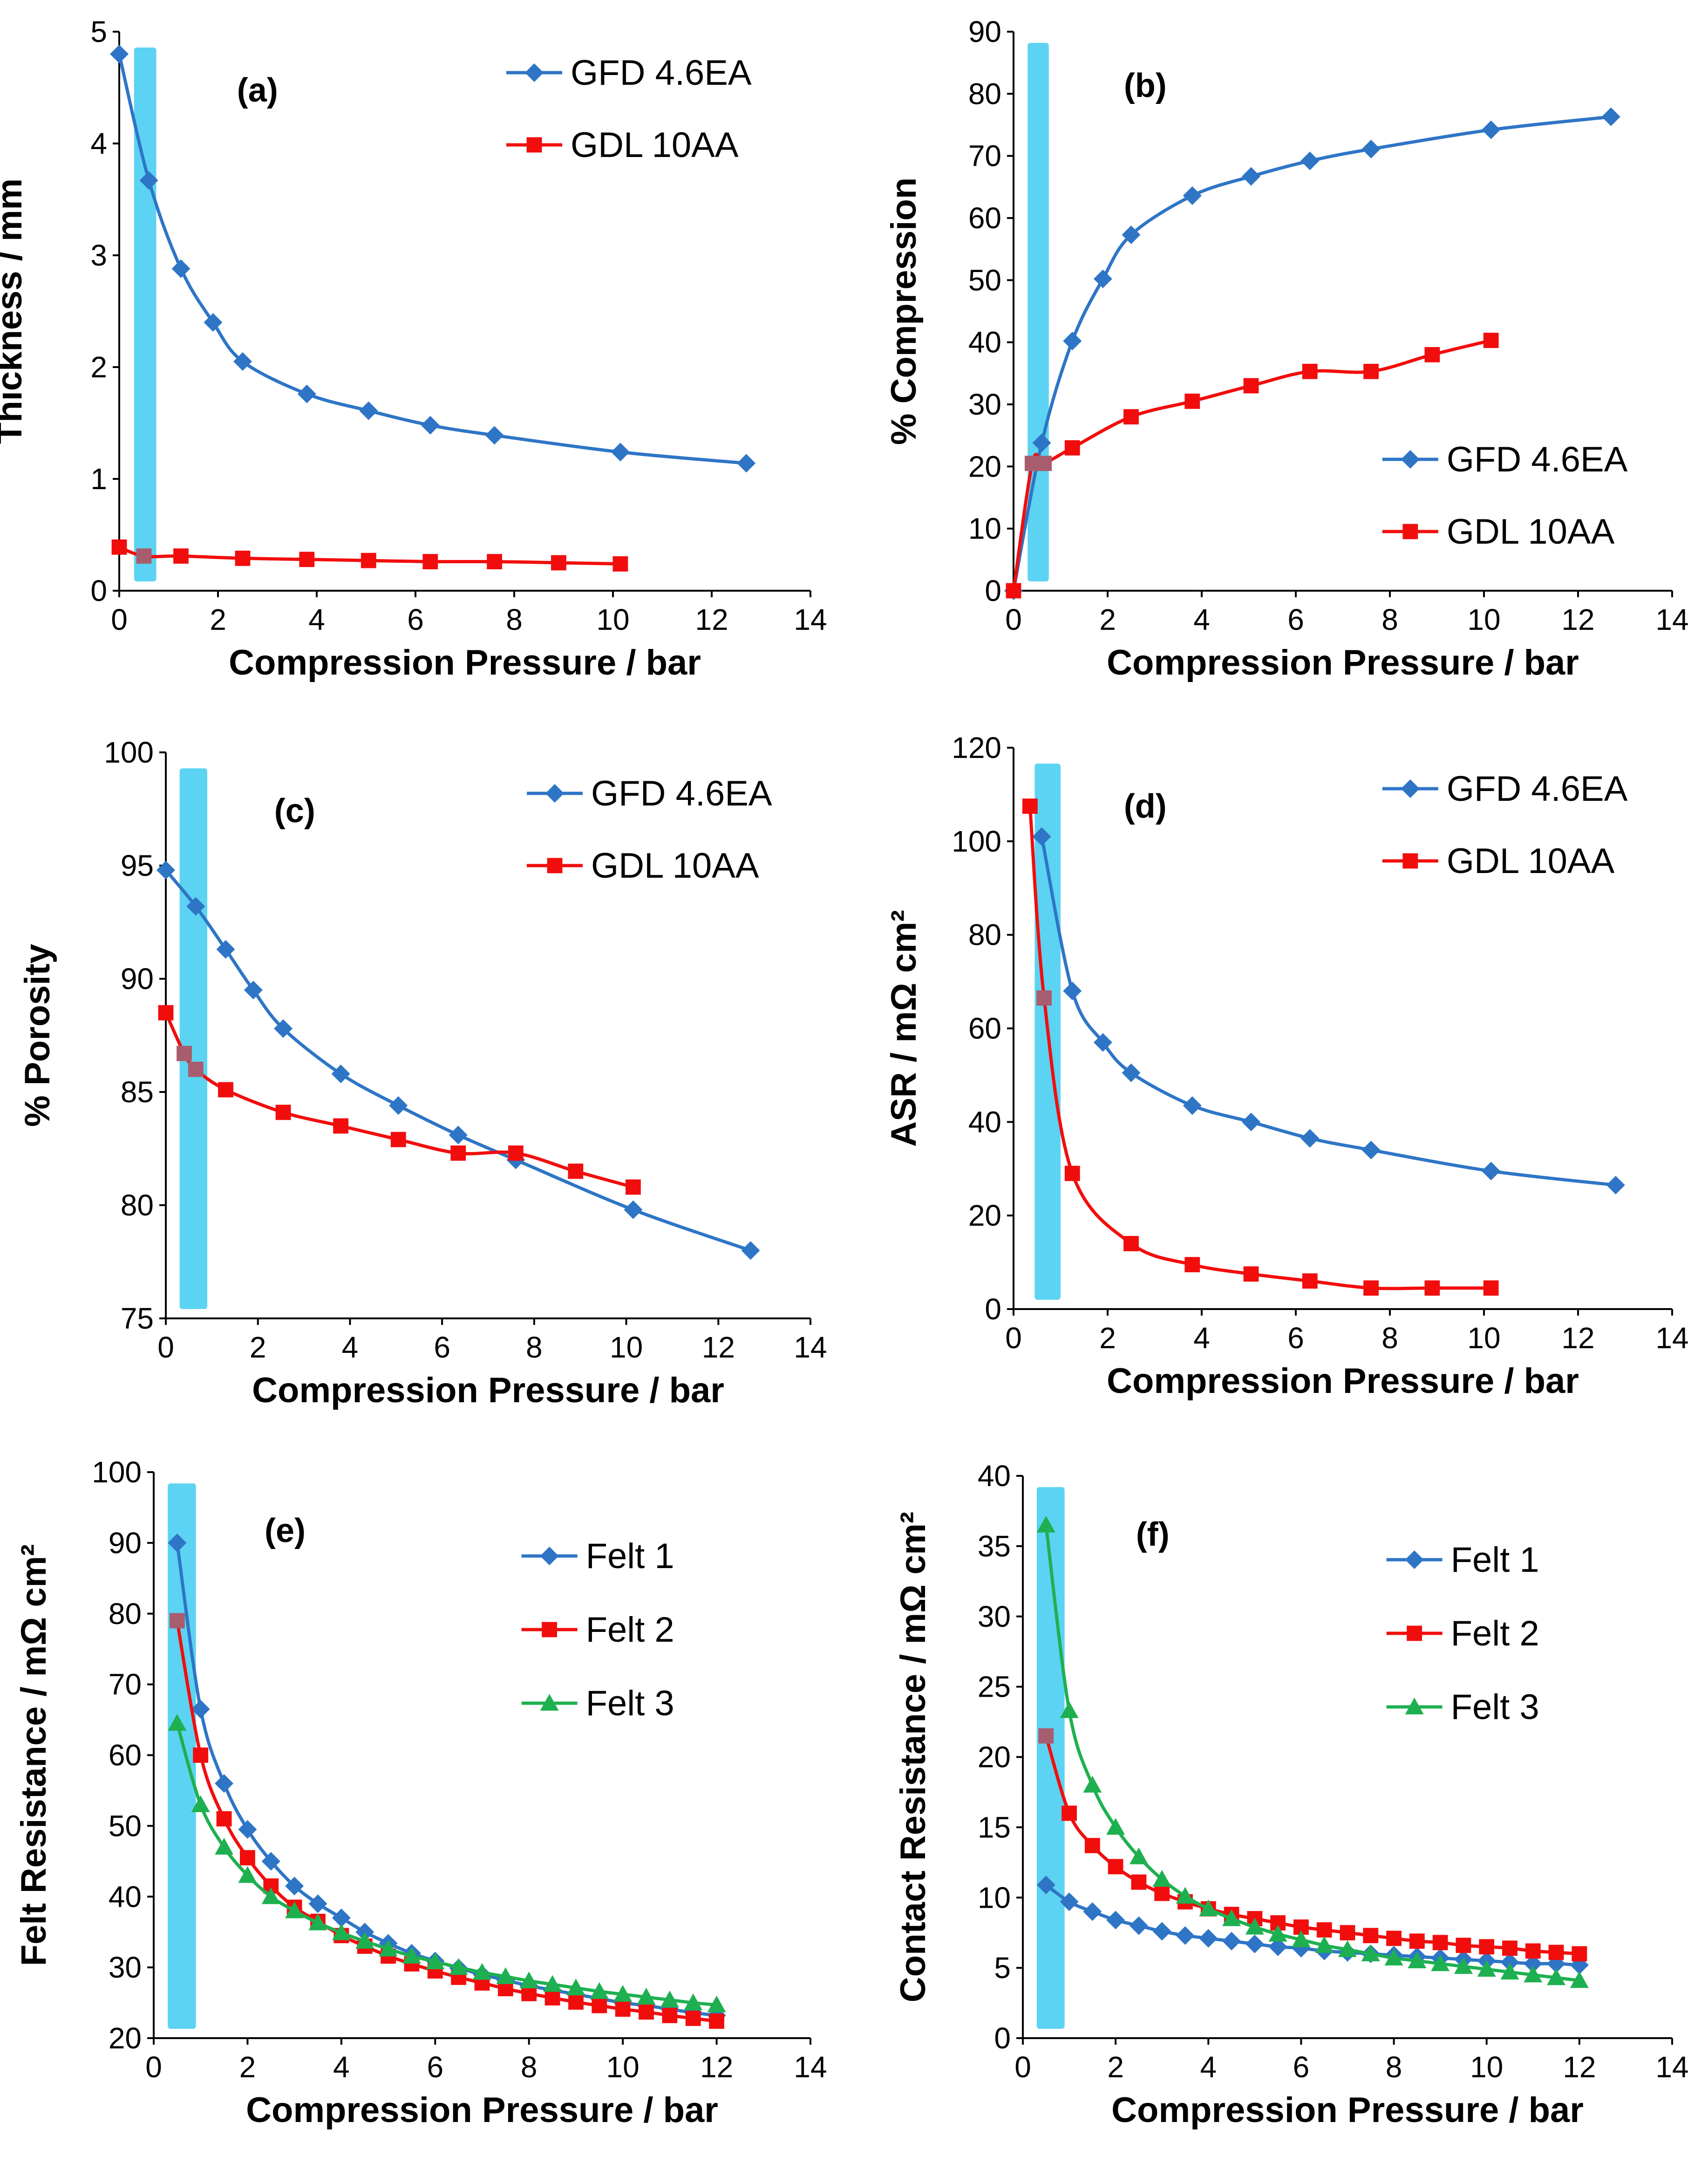 The height and width of the screenshot is (2163, 1708). What do you see at coordinates (1389, 619) in the screenshot?
I see `x-tick-label: 8` at bounding box center [1389, 619].